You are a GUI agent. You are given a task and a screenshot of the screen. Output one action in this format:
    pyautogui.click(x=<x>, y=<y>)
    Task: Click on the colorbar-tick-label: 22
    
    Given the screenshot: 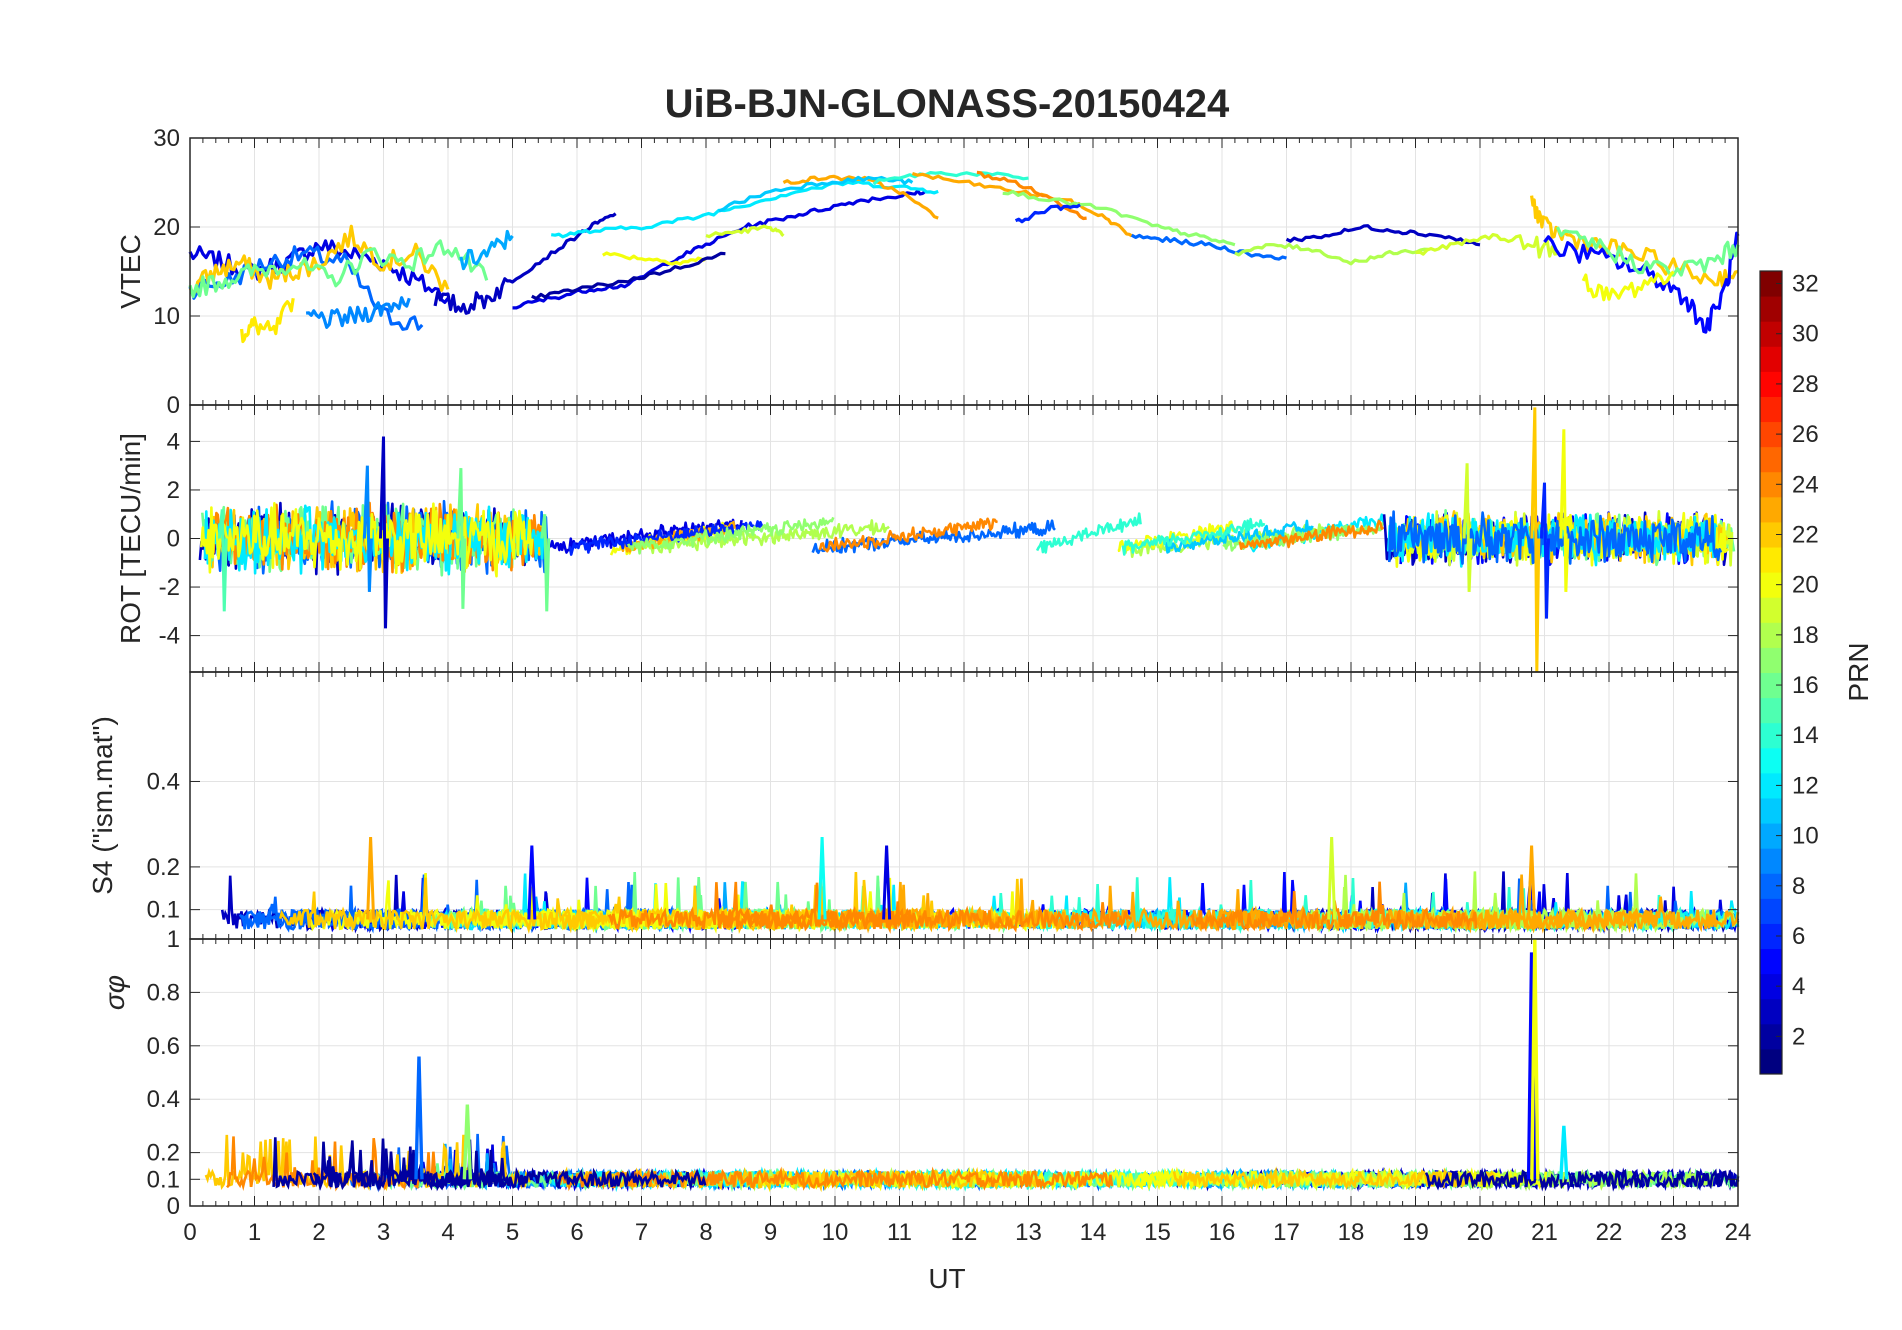 What is the action you would take?
    pyautogui.click(x=1805, y=534)
    